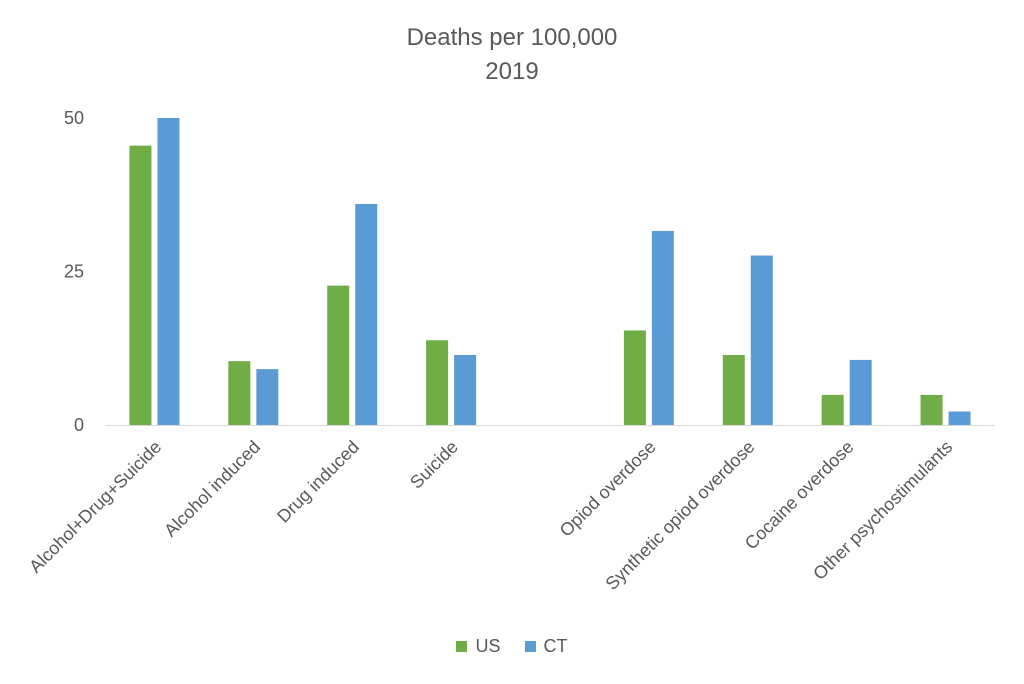  What do you see at coordinates (512, 646) in the screenshot?
I see `legend: US CT` at bounding box center [512, 646].